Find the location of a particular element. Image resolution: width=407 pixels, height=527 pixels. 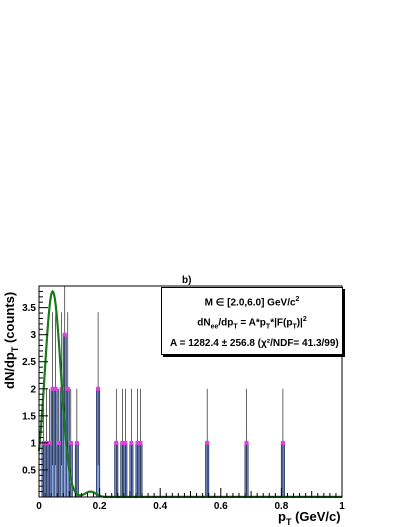

y-tick-label: 0.5 is located at coordinates (29, 470).